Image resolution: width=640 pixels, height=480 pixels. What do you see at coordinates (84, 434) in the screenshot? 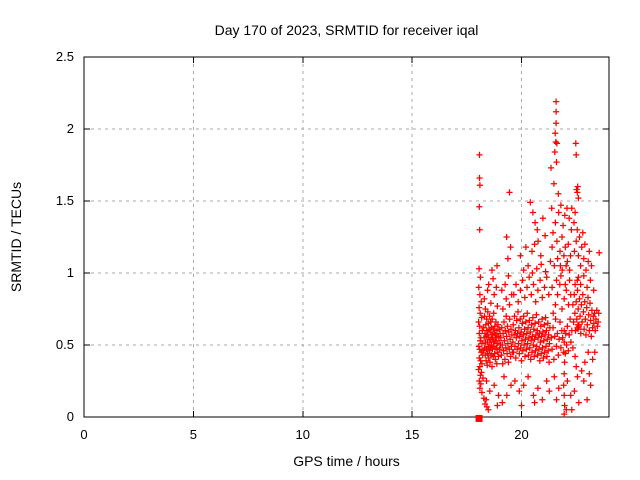
I see `x-tick-label: 0` at bounding box center [84, 434].